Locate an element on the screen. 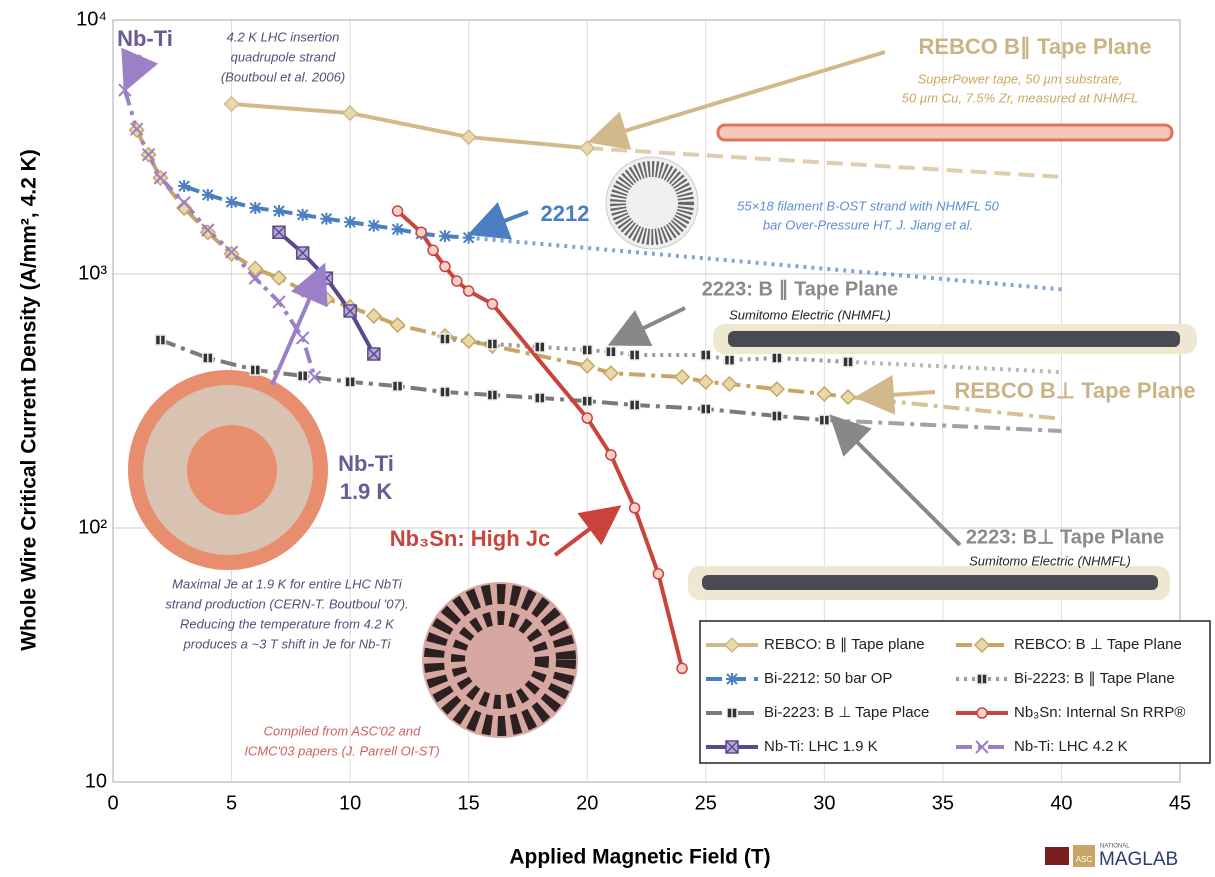  legend-box is located at coordinates (955, 692).